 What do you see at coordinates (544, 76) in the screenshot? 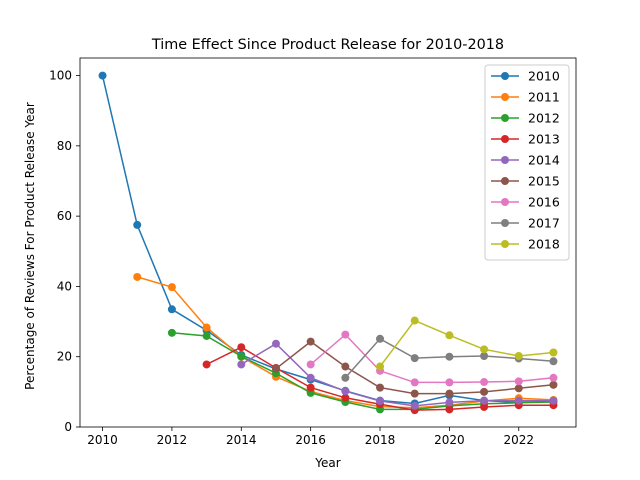
I see `legend-label: 2010` at bounding box center [544, 76].